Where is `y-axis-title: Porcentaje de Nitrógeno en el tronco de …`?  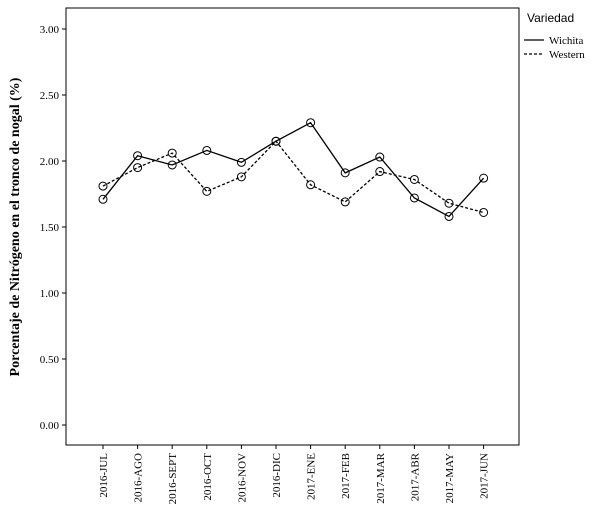 y-axis-title: Porcentaje de Nitrógeno en el tronco de … is located at coordinates (15, 226).